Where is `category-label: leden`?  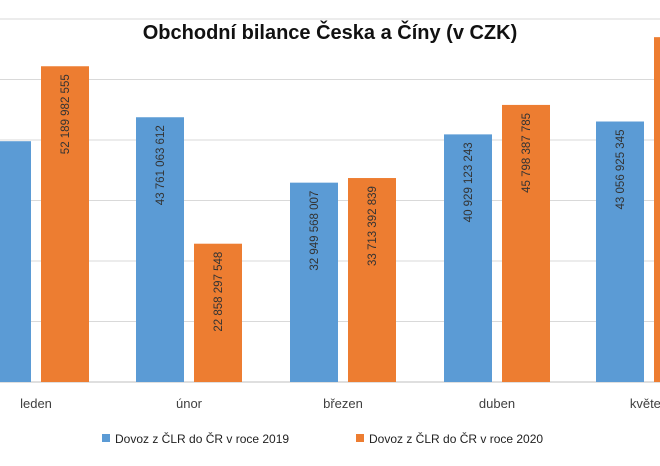 category-label: leden is located at coordinates (36, 403).